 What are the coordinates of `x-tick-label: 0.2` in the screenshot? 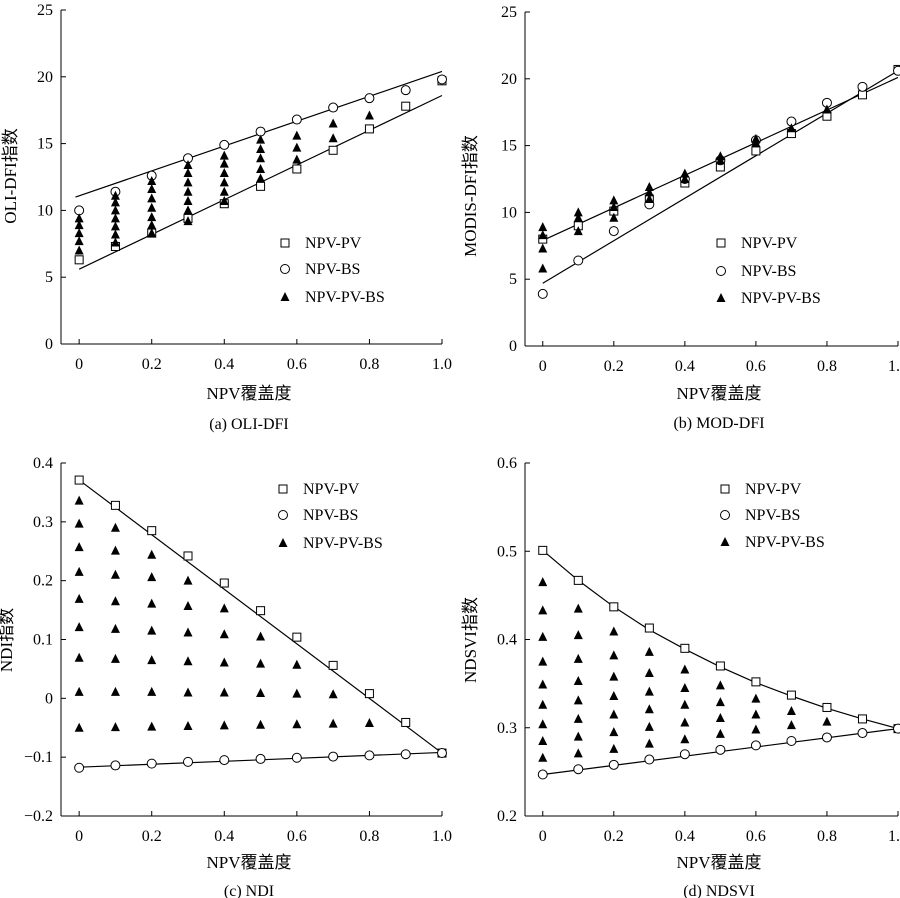 It's located at (614, 366).